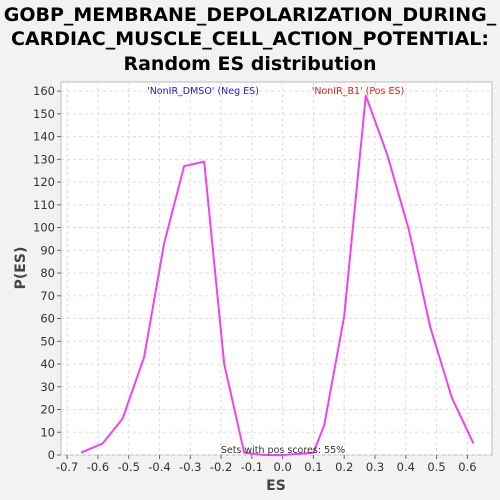  What do you see at coordinates (249, 64) in the screenshot?
I see `chart-title-line-3: Random ES distribution` at bounding box center [249, 64].